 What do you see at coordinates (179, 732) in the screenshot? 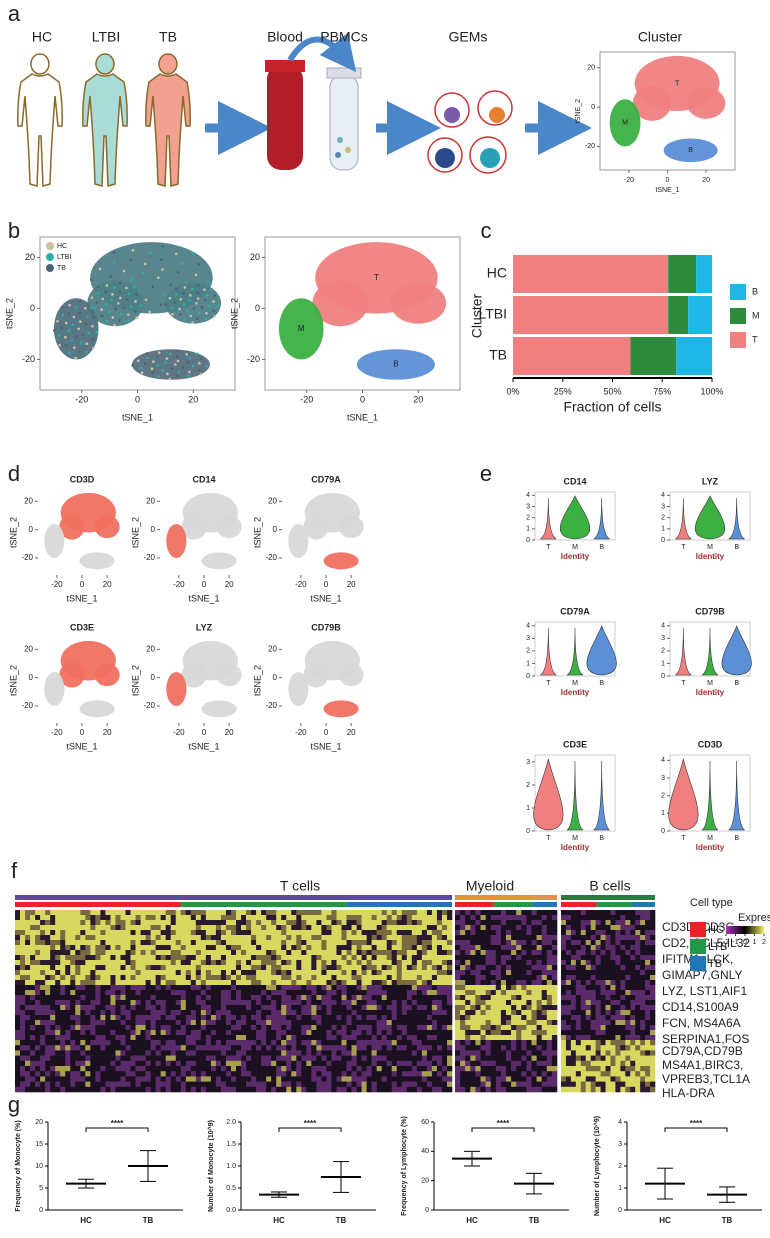
I see `x-tick-label: -20` at bounding box center [179, 732].